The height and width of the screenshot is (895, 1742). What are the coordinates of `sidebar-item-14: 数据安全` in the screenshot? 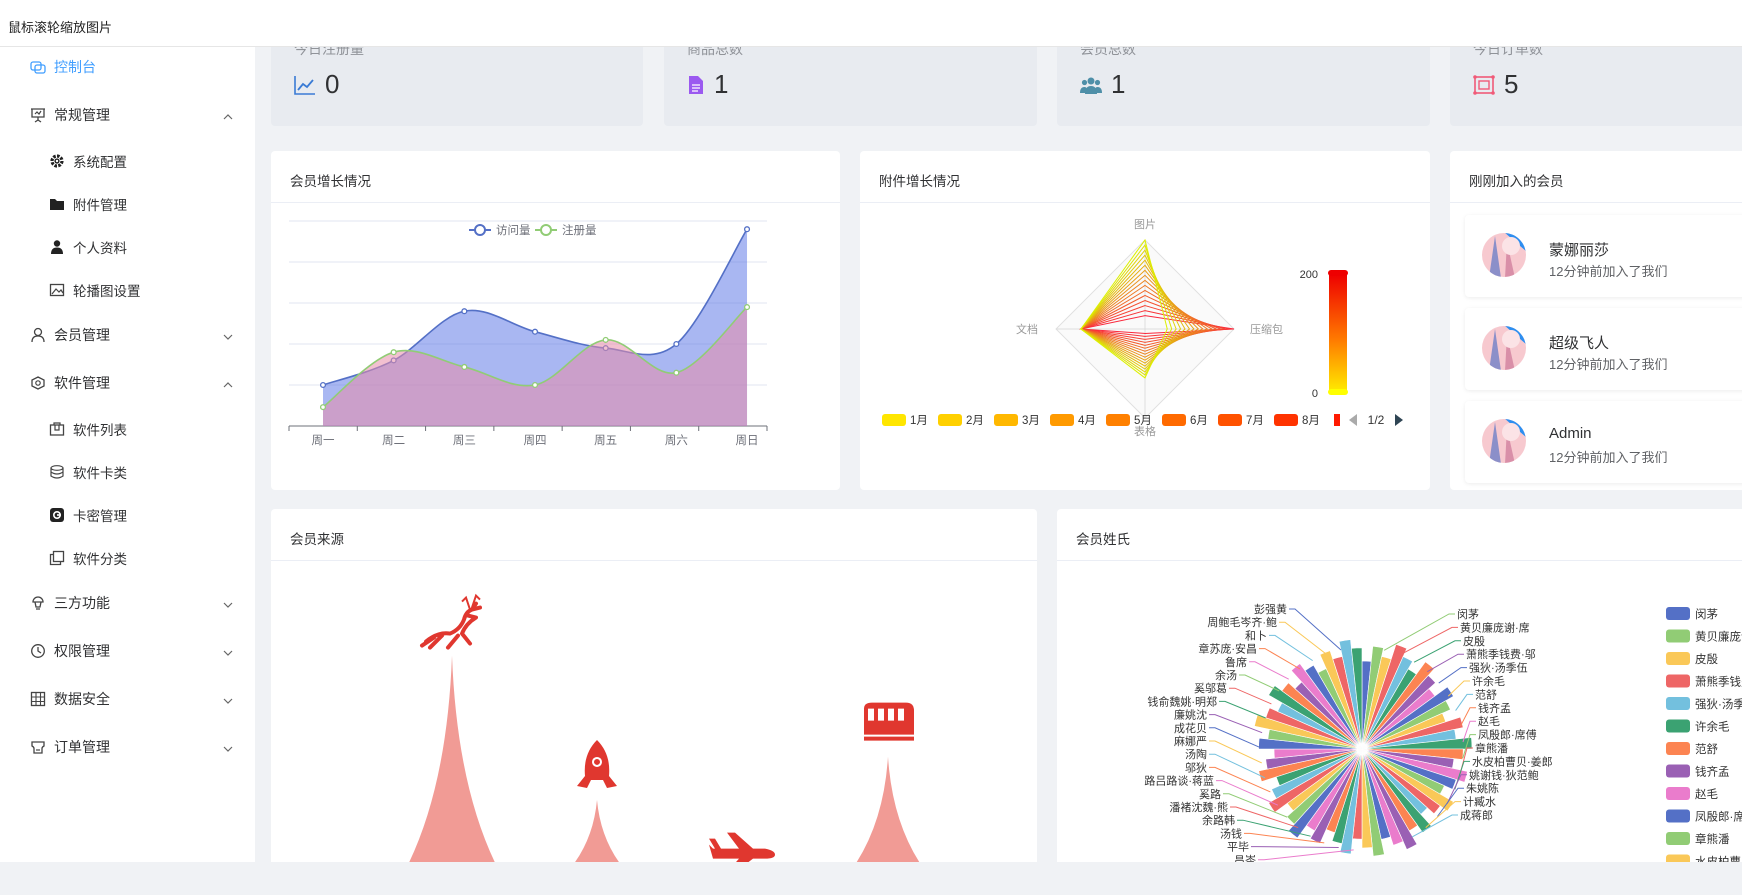 It's located at (127, 699).